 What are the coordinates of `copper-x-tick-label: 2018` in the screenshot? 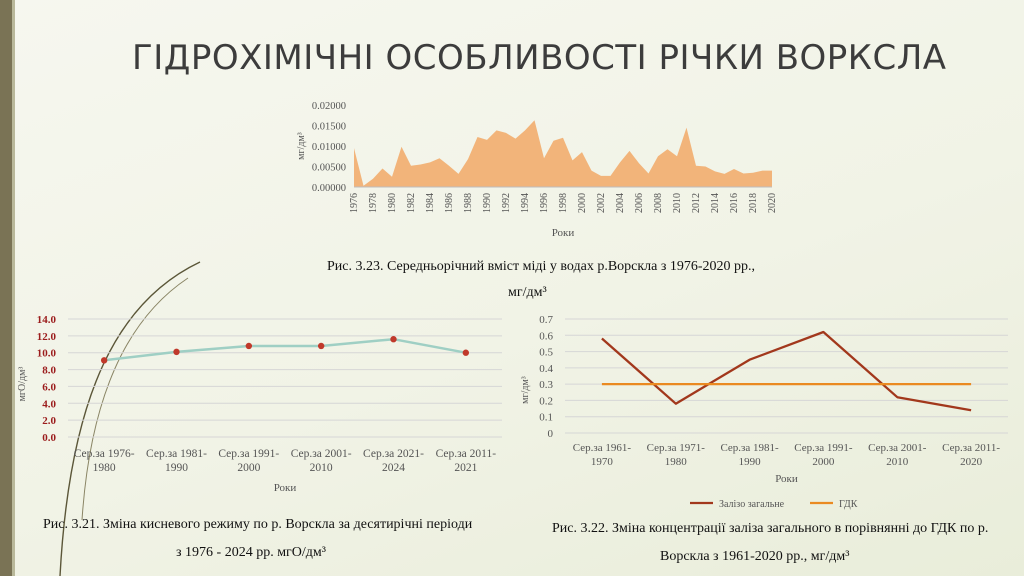 It's located at (753, 203).